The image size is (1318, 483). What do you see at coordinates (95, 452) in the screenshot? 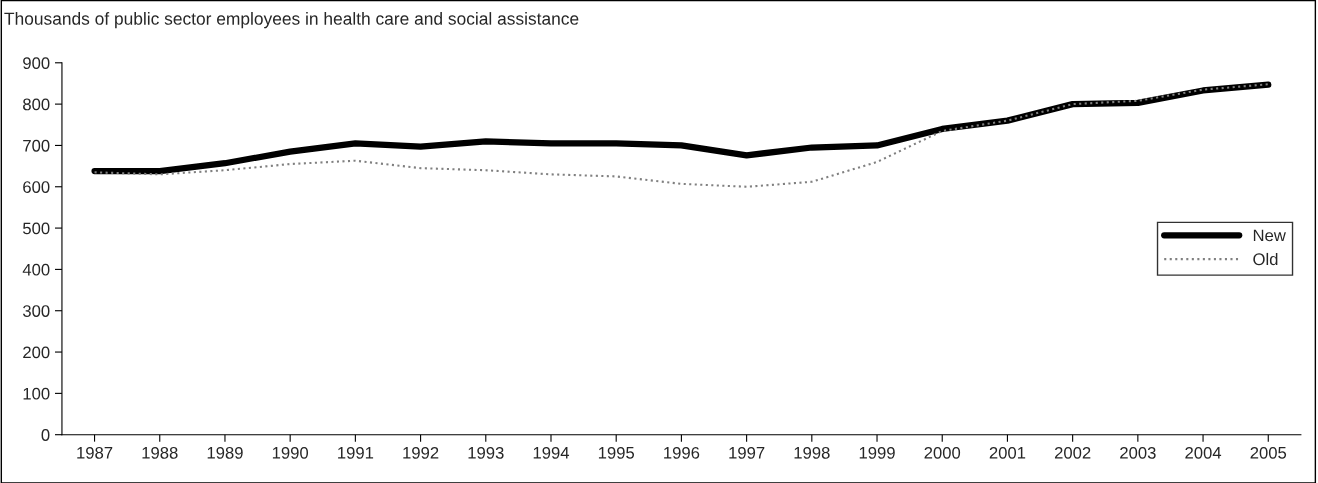
I see `x-tick-label: 1987` at bounding box center [95, 452].